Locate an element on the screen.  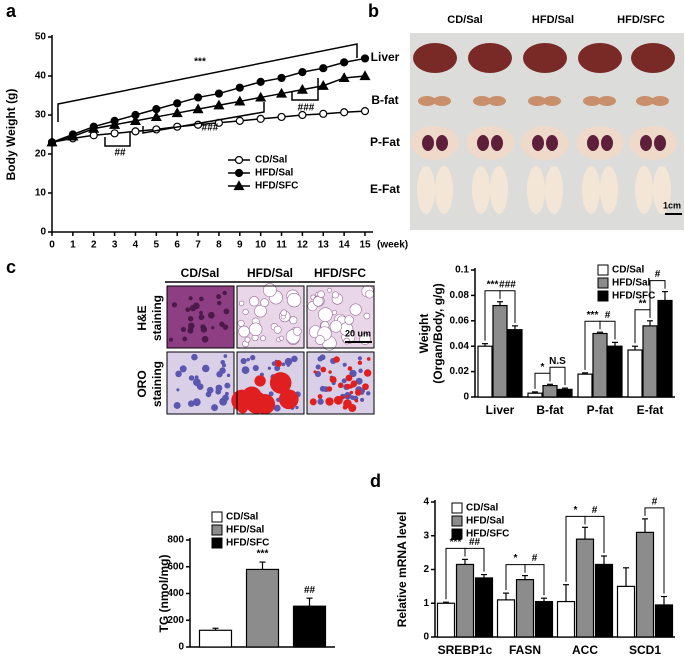
photo-row-label: staining is located at coordinates (157, 384).